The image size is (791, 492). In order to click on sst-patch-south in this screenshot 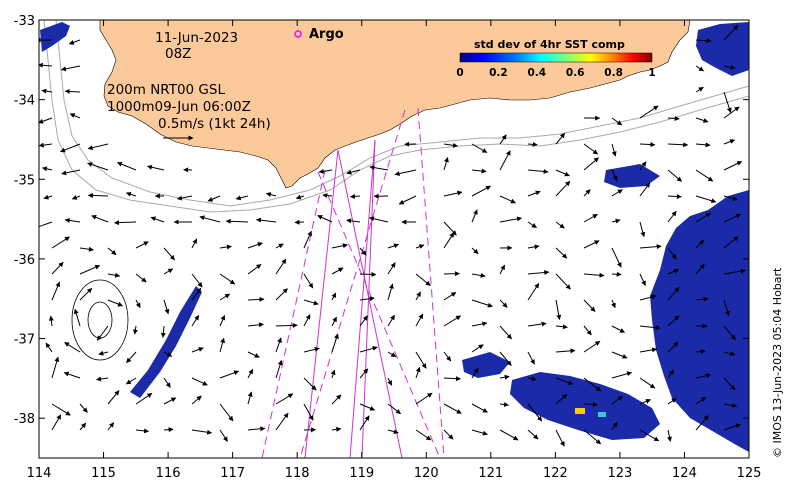, I will do `click(585, 406)`.